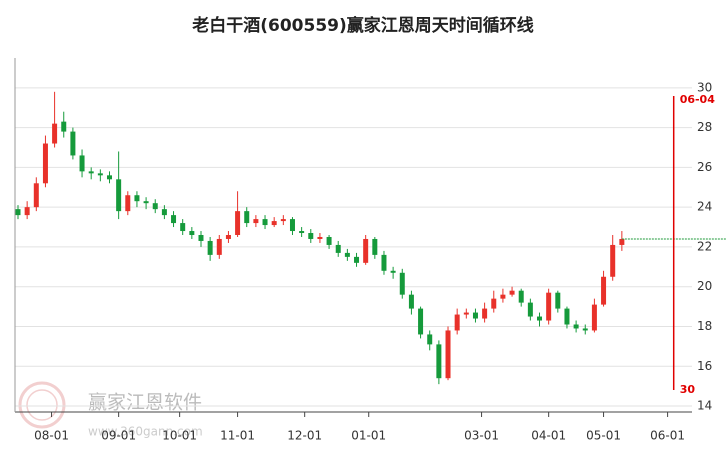  What do you see at coordinates (548, 436) in the screenshot?
I see `x-tick-label: 04-01` at bounding box center [548, 436].